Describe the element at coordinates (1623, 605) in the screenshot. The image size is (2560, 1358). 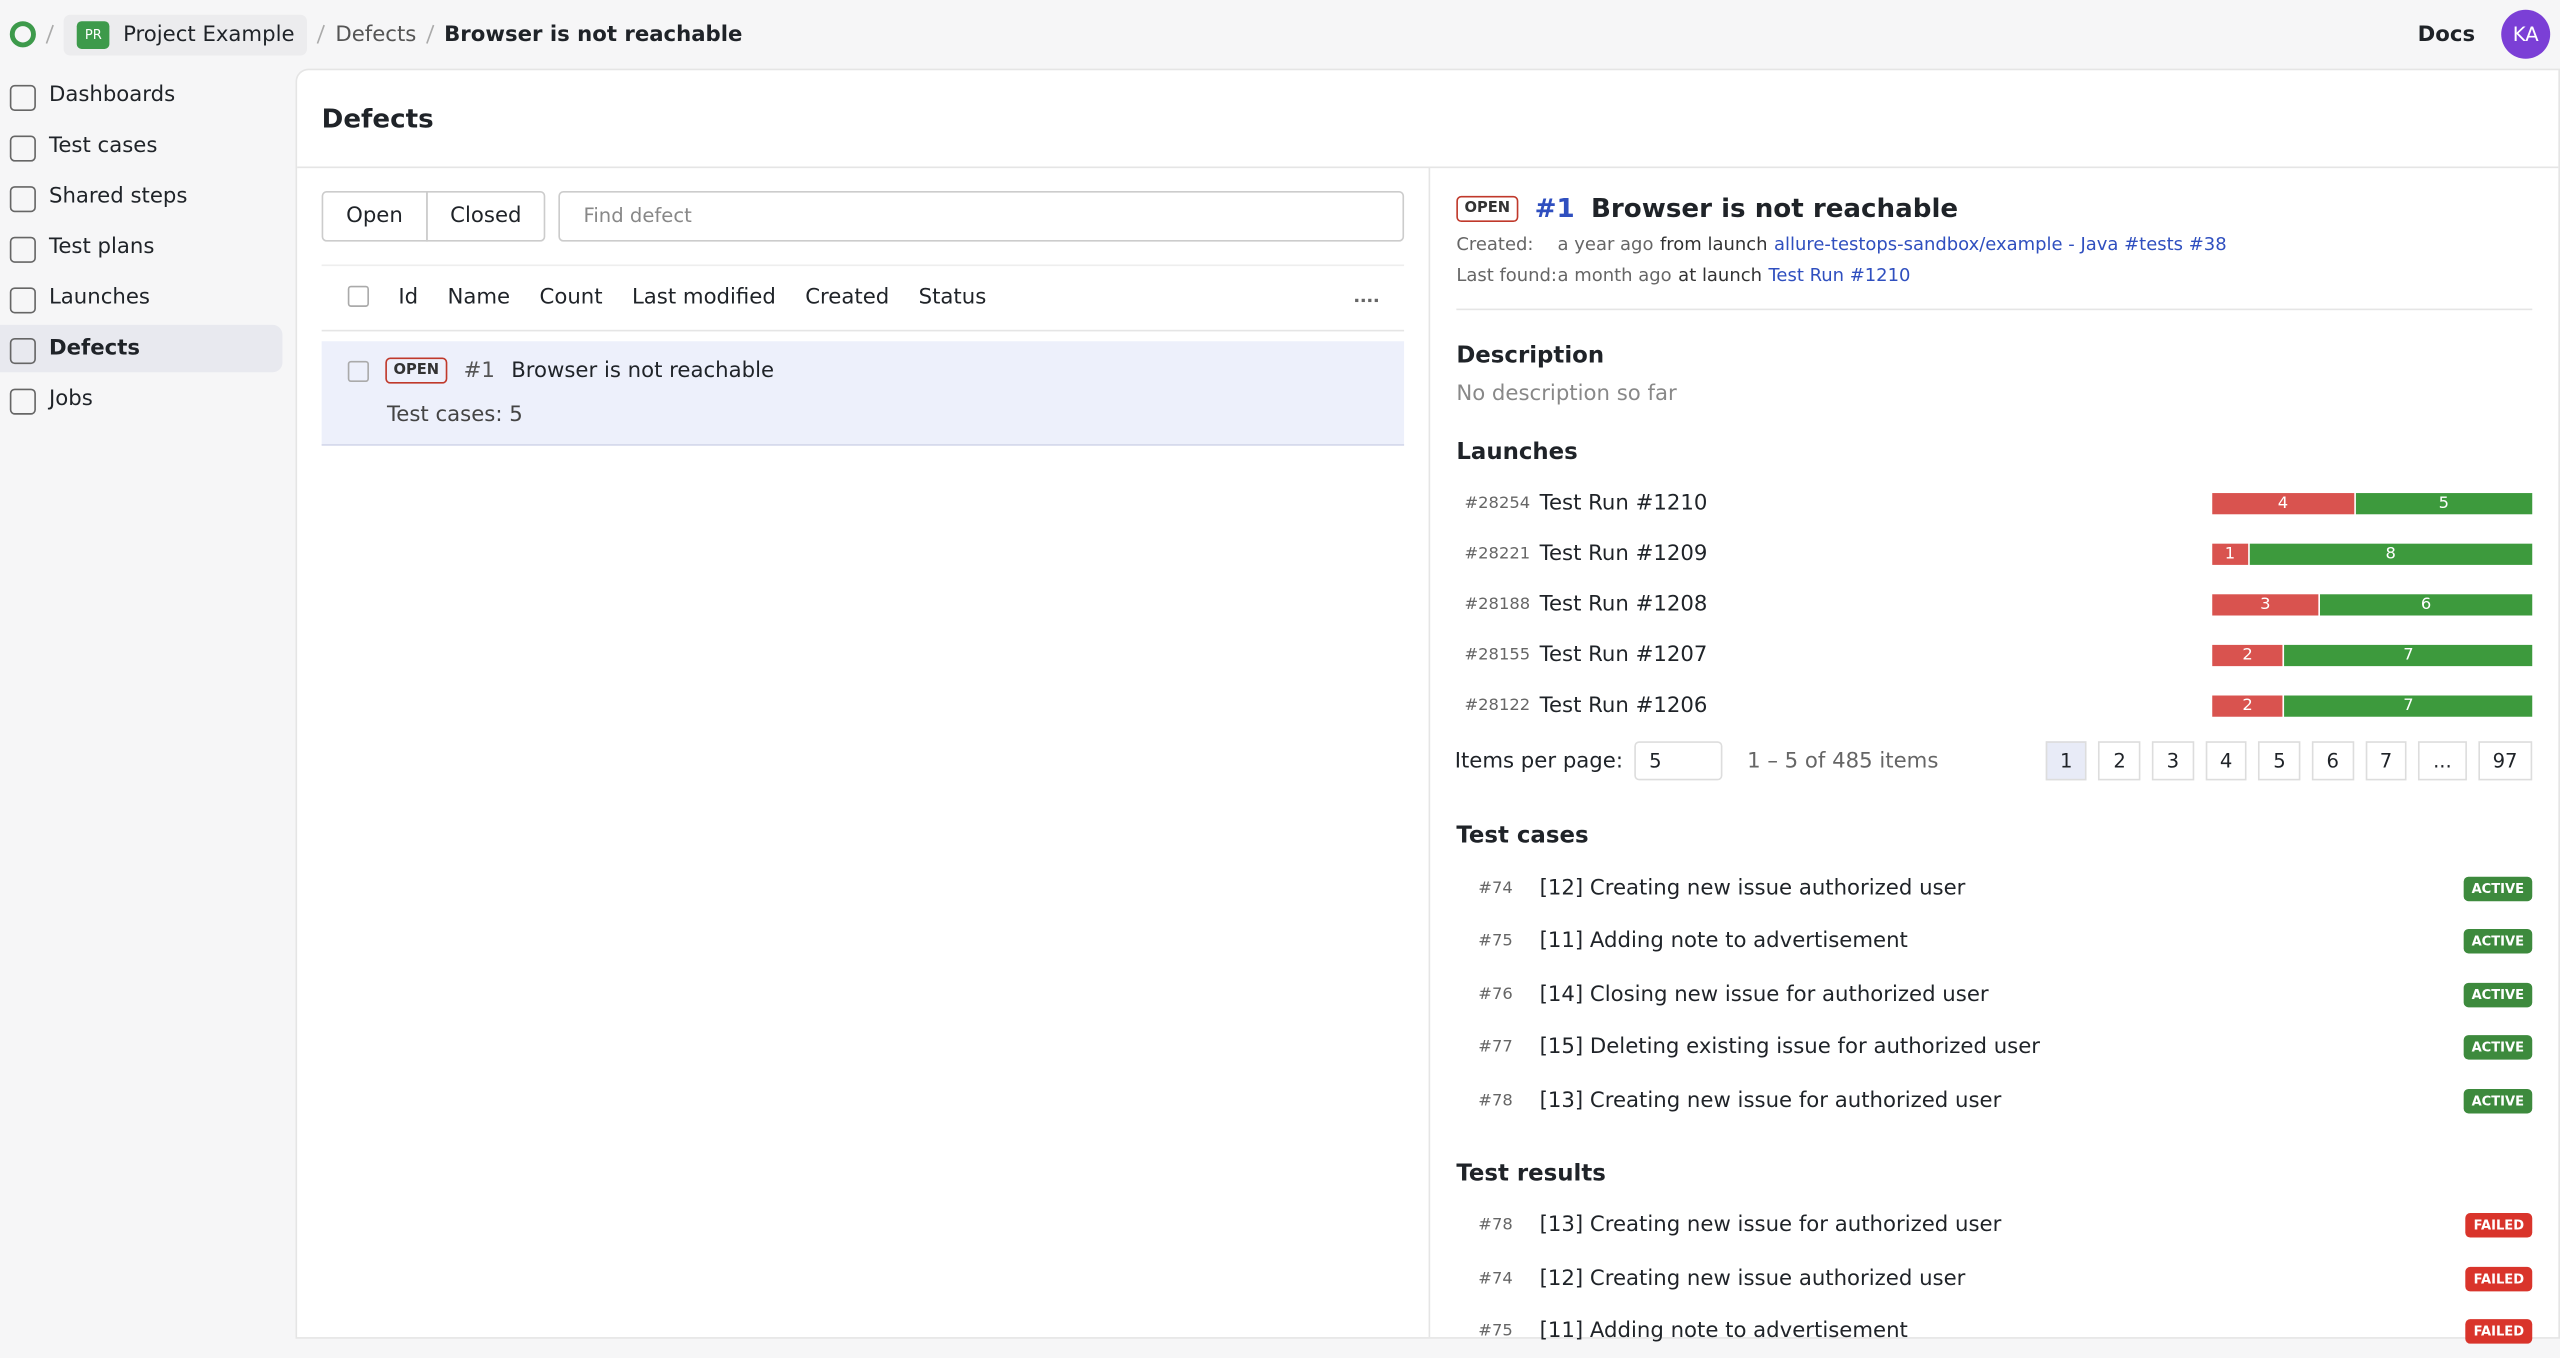
I see `launch-name: Test Run #1208` at that location.